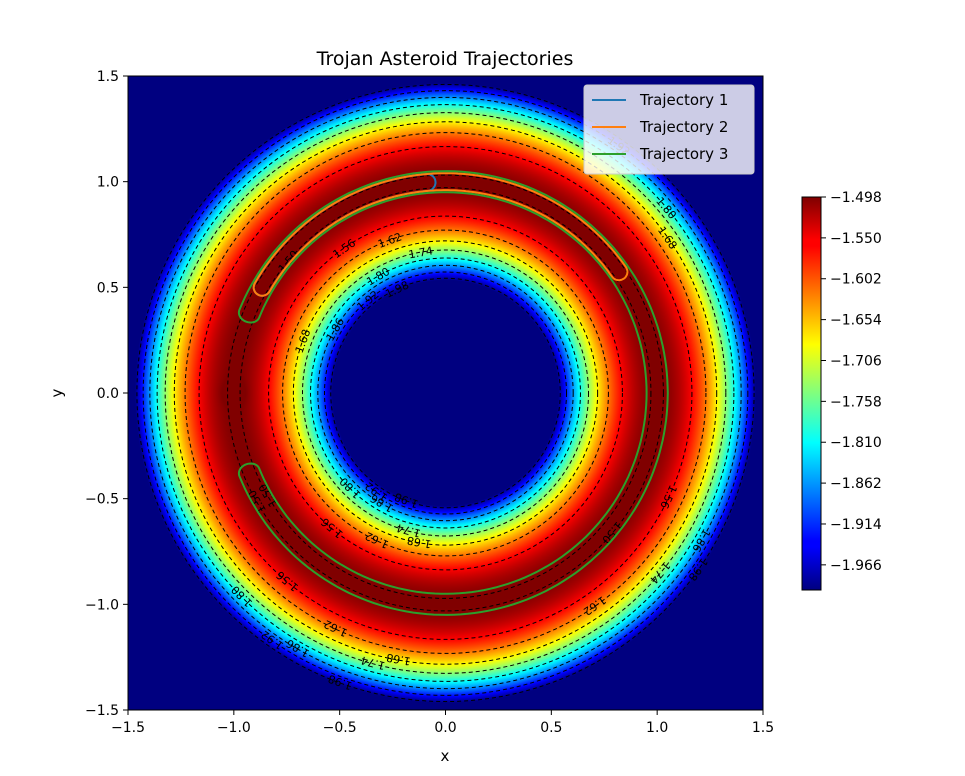 The width and height of the screenshot is (965, 776). I want to click on colorbar-tick-label: −1.550, so click(856, 239).